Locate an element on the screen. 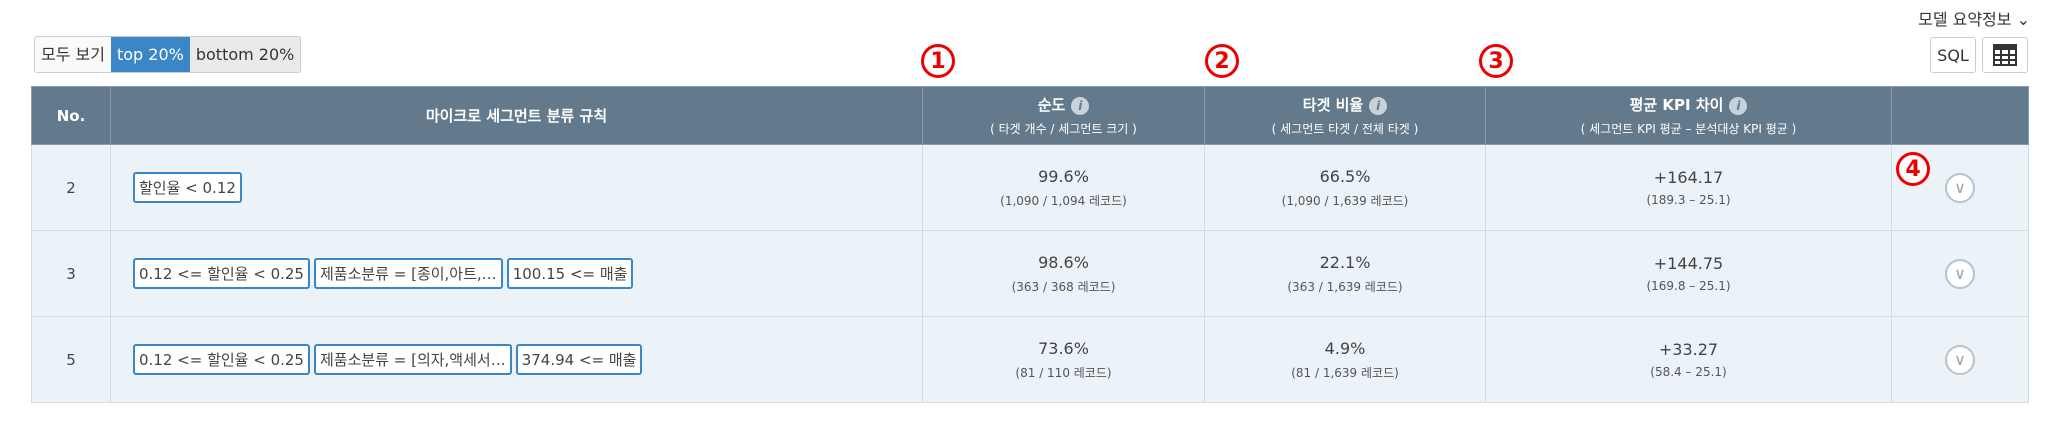 This screenshot has height=434, width=2048. kpi-value: +164.17 is located at coordinates (1688, 177).